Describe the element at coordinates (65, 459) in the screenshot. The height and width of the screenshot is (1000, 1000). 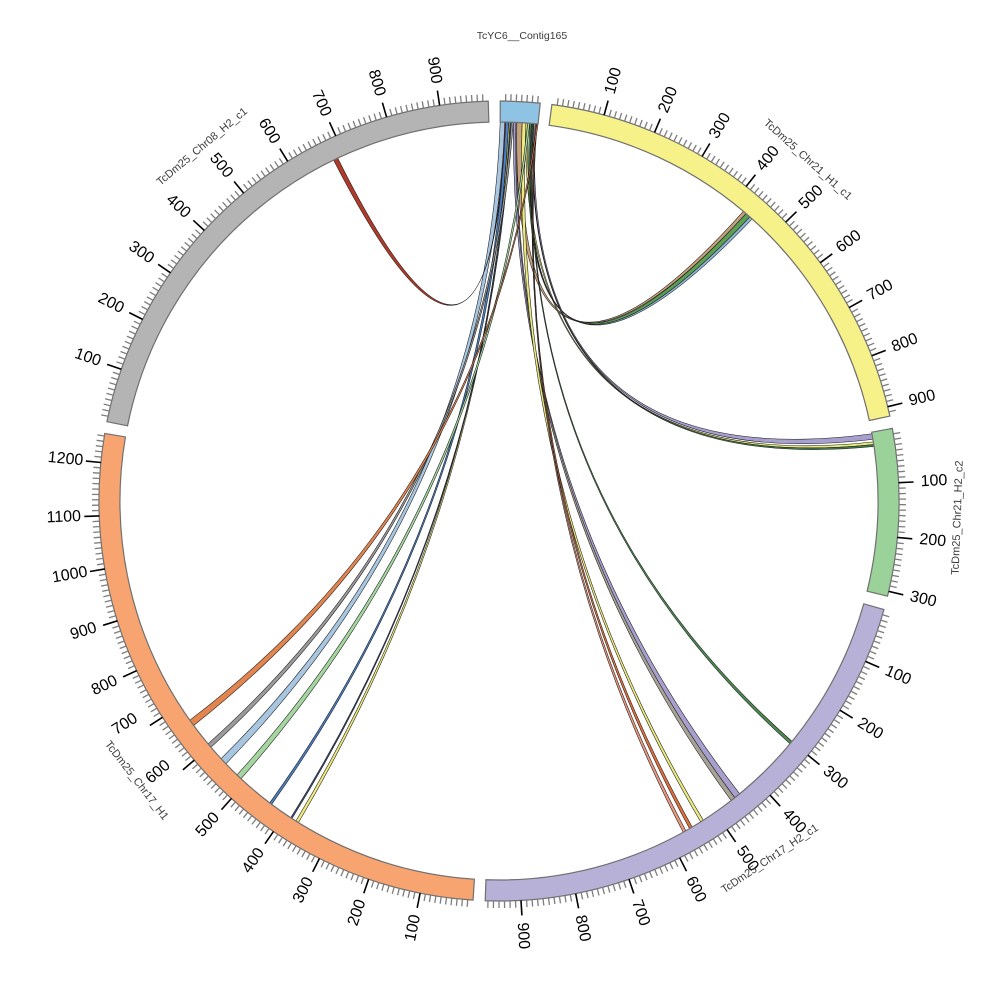
I see `svg-text: 1200` at that location.